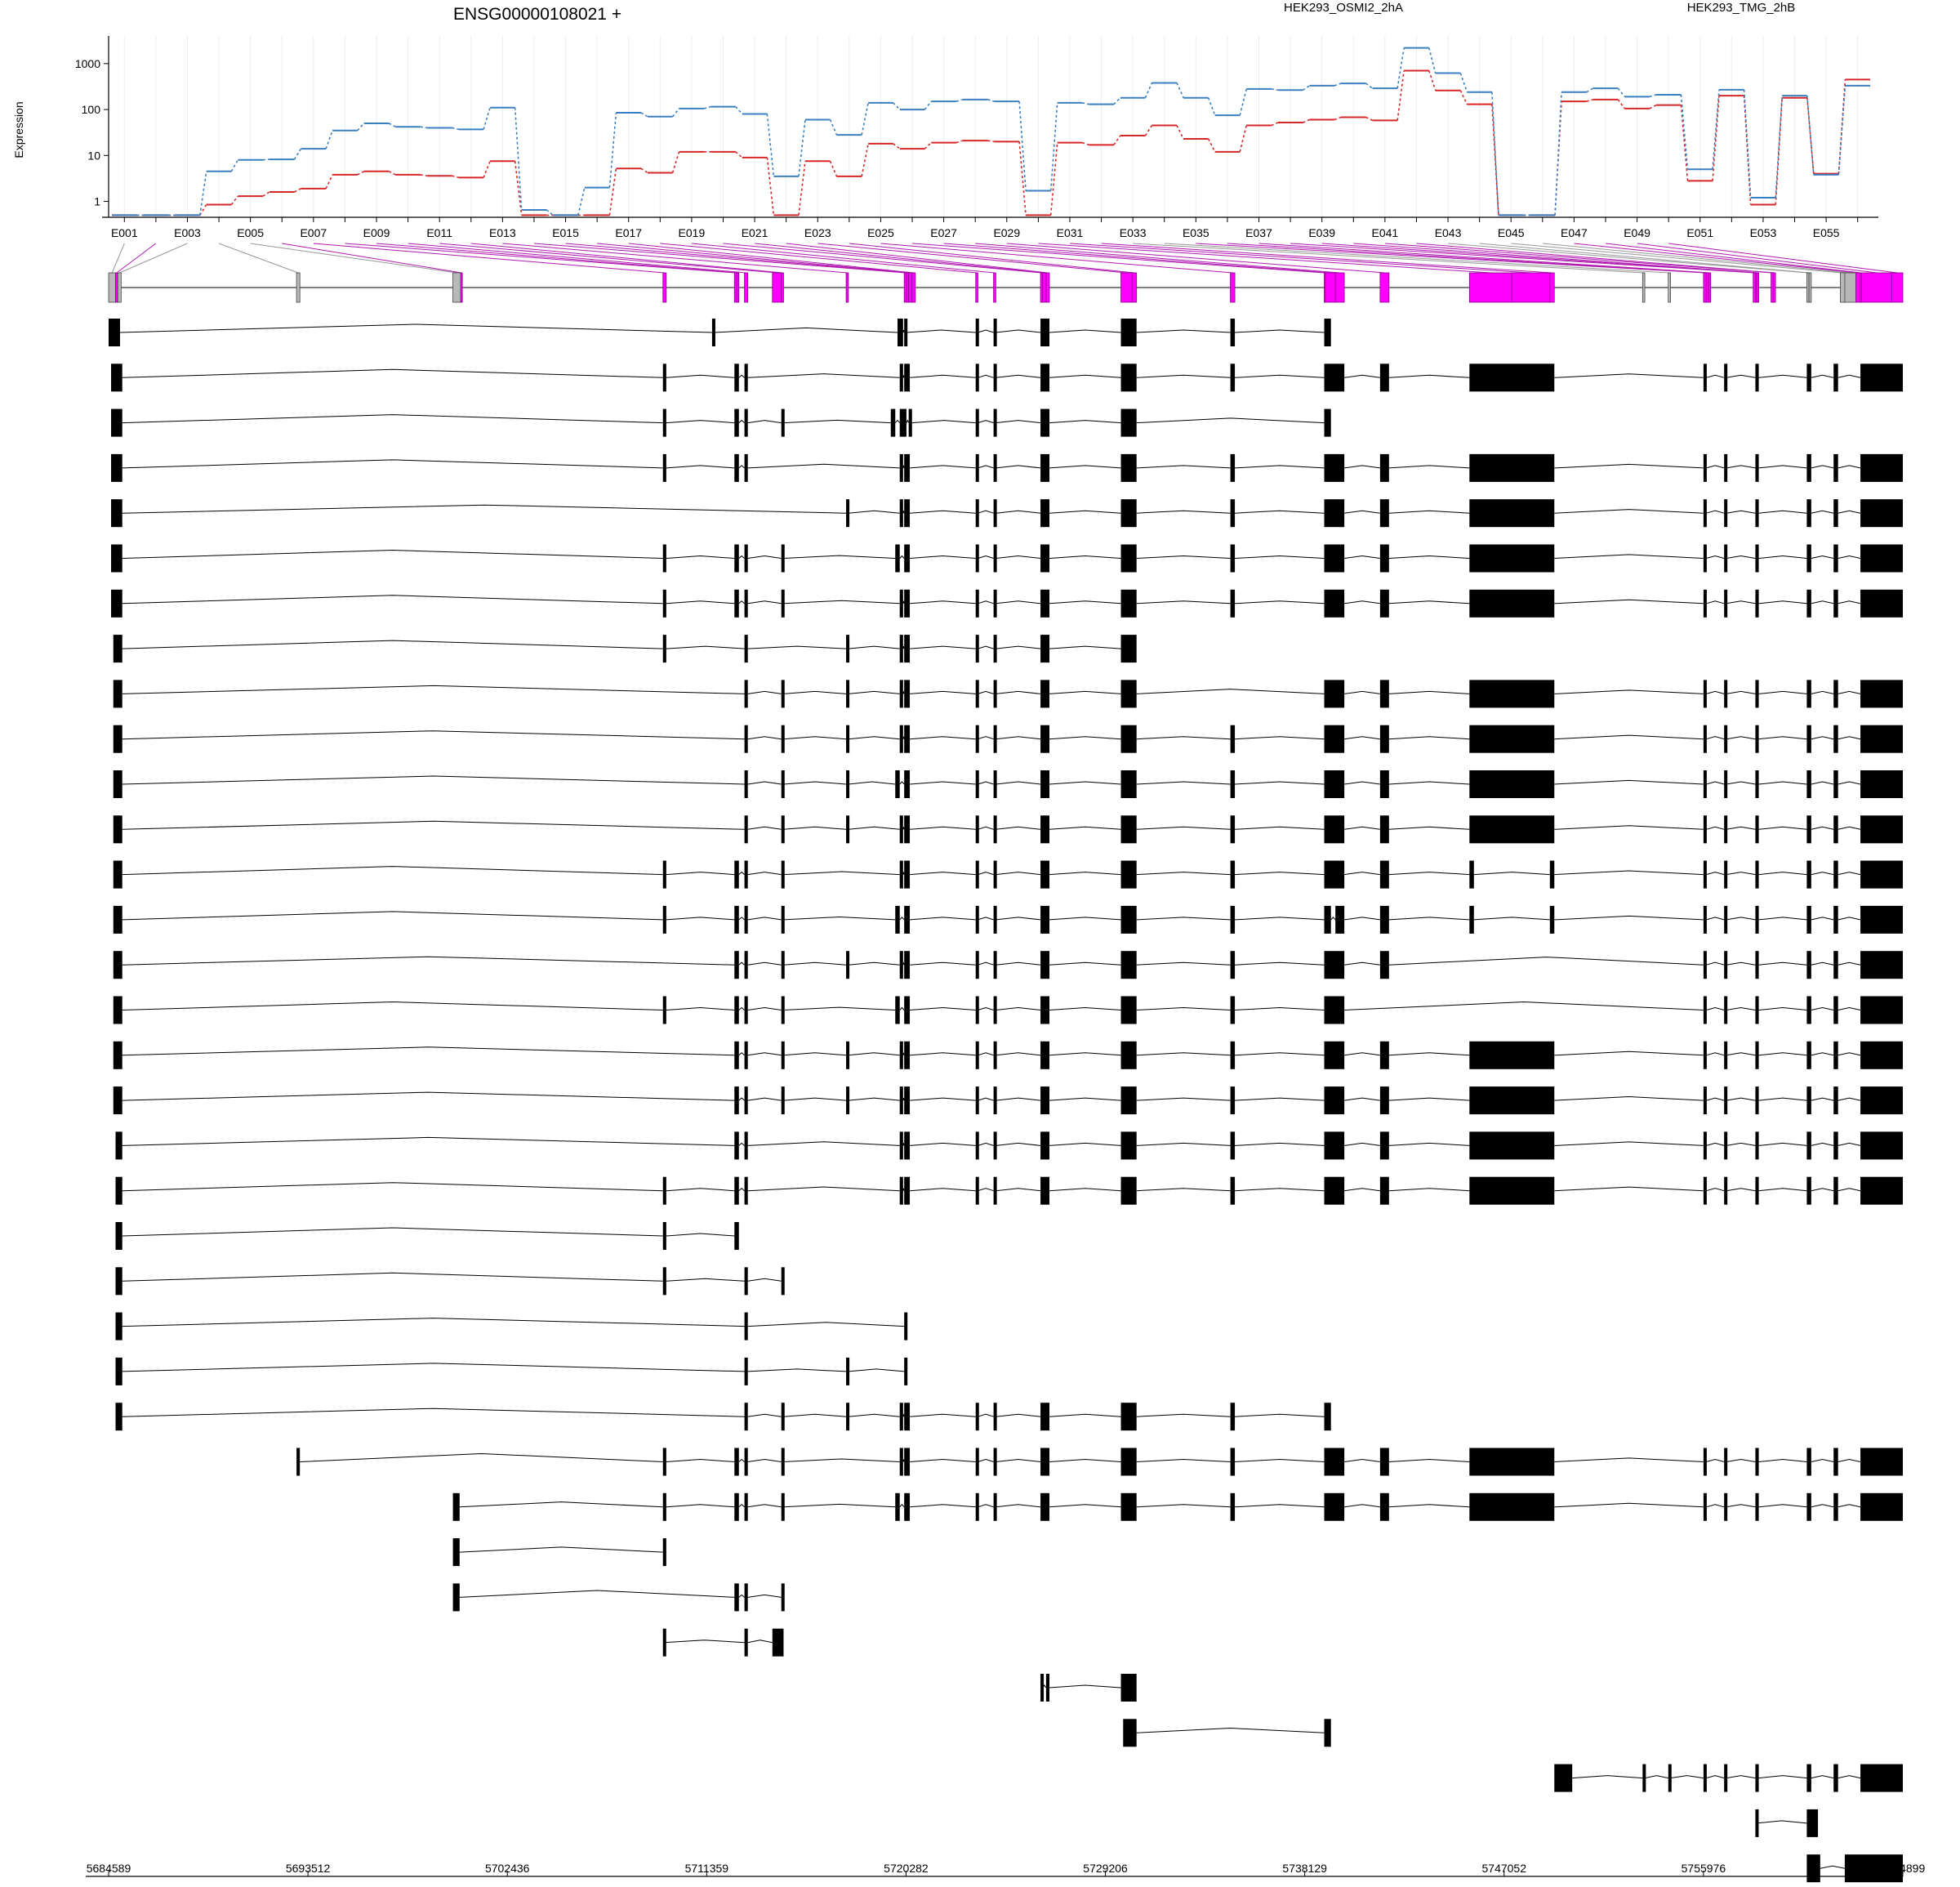 This screenshot has width=1960, height=1887. Describe the element at coordinates (1321, 232) in the screenshot. I see `x-tick-label: E039` at that location.